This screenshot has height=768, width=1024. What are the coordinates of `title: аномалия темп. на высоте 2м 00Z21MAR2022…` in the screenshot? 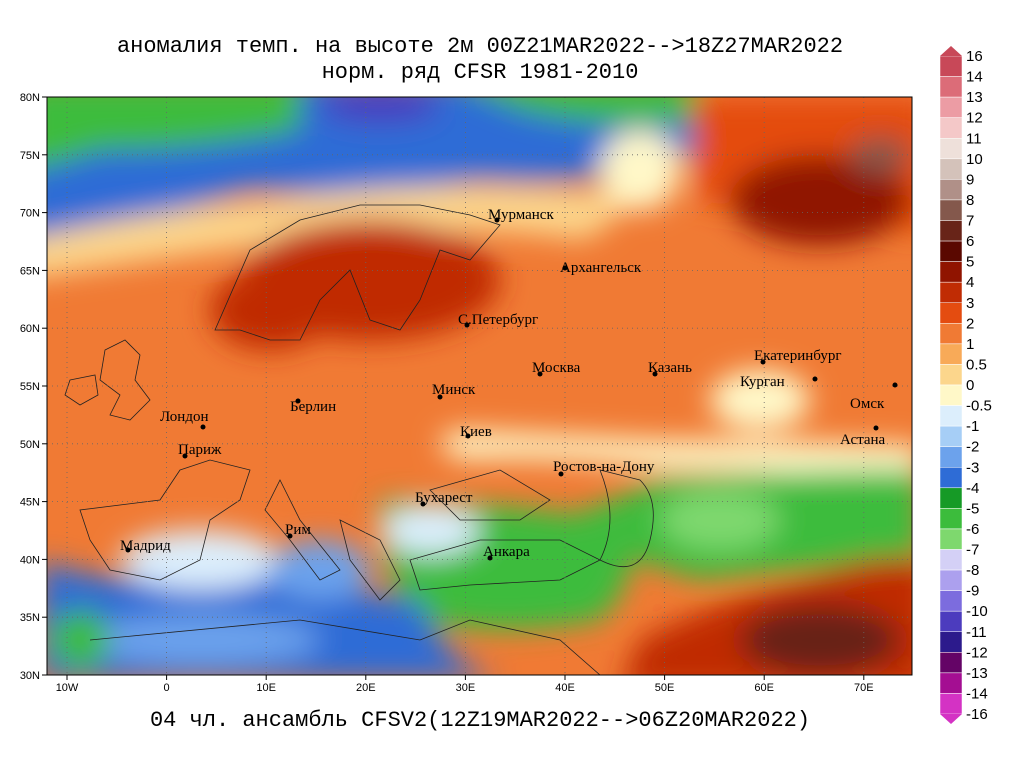 It's located at (480, 46).